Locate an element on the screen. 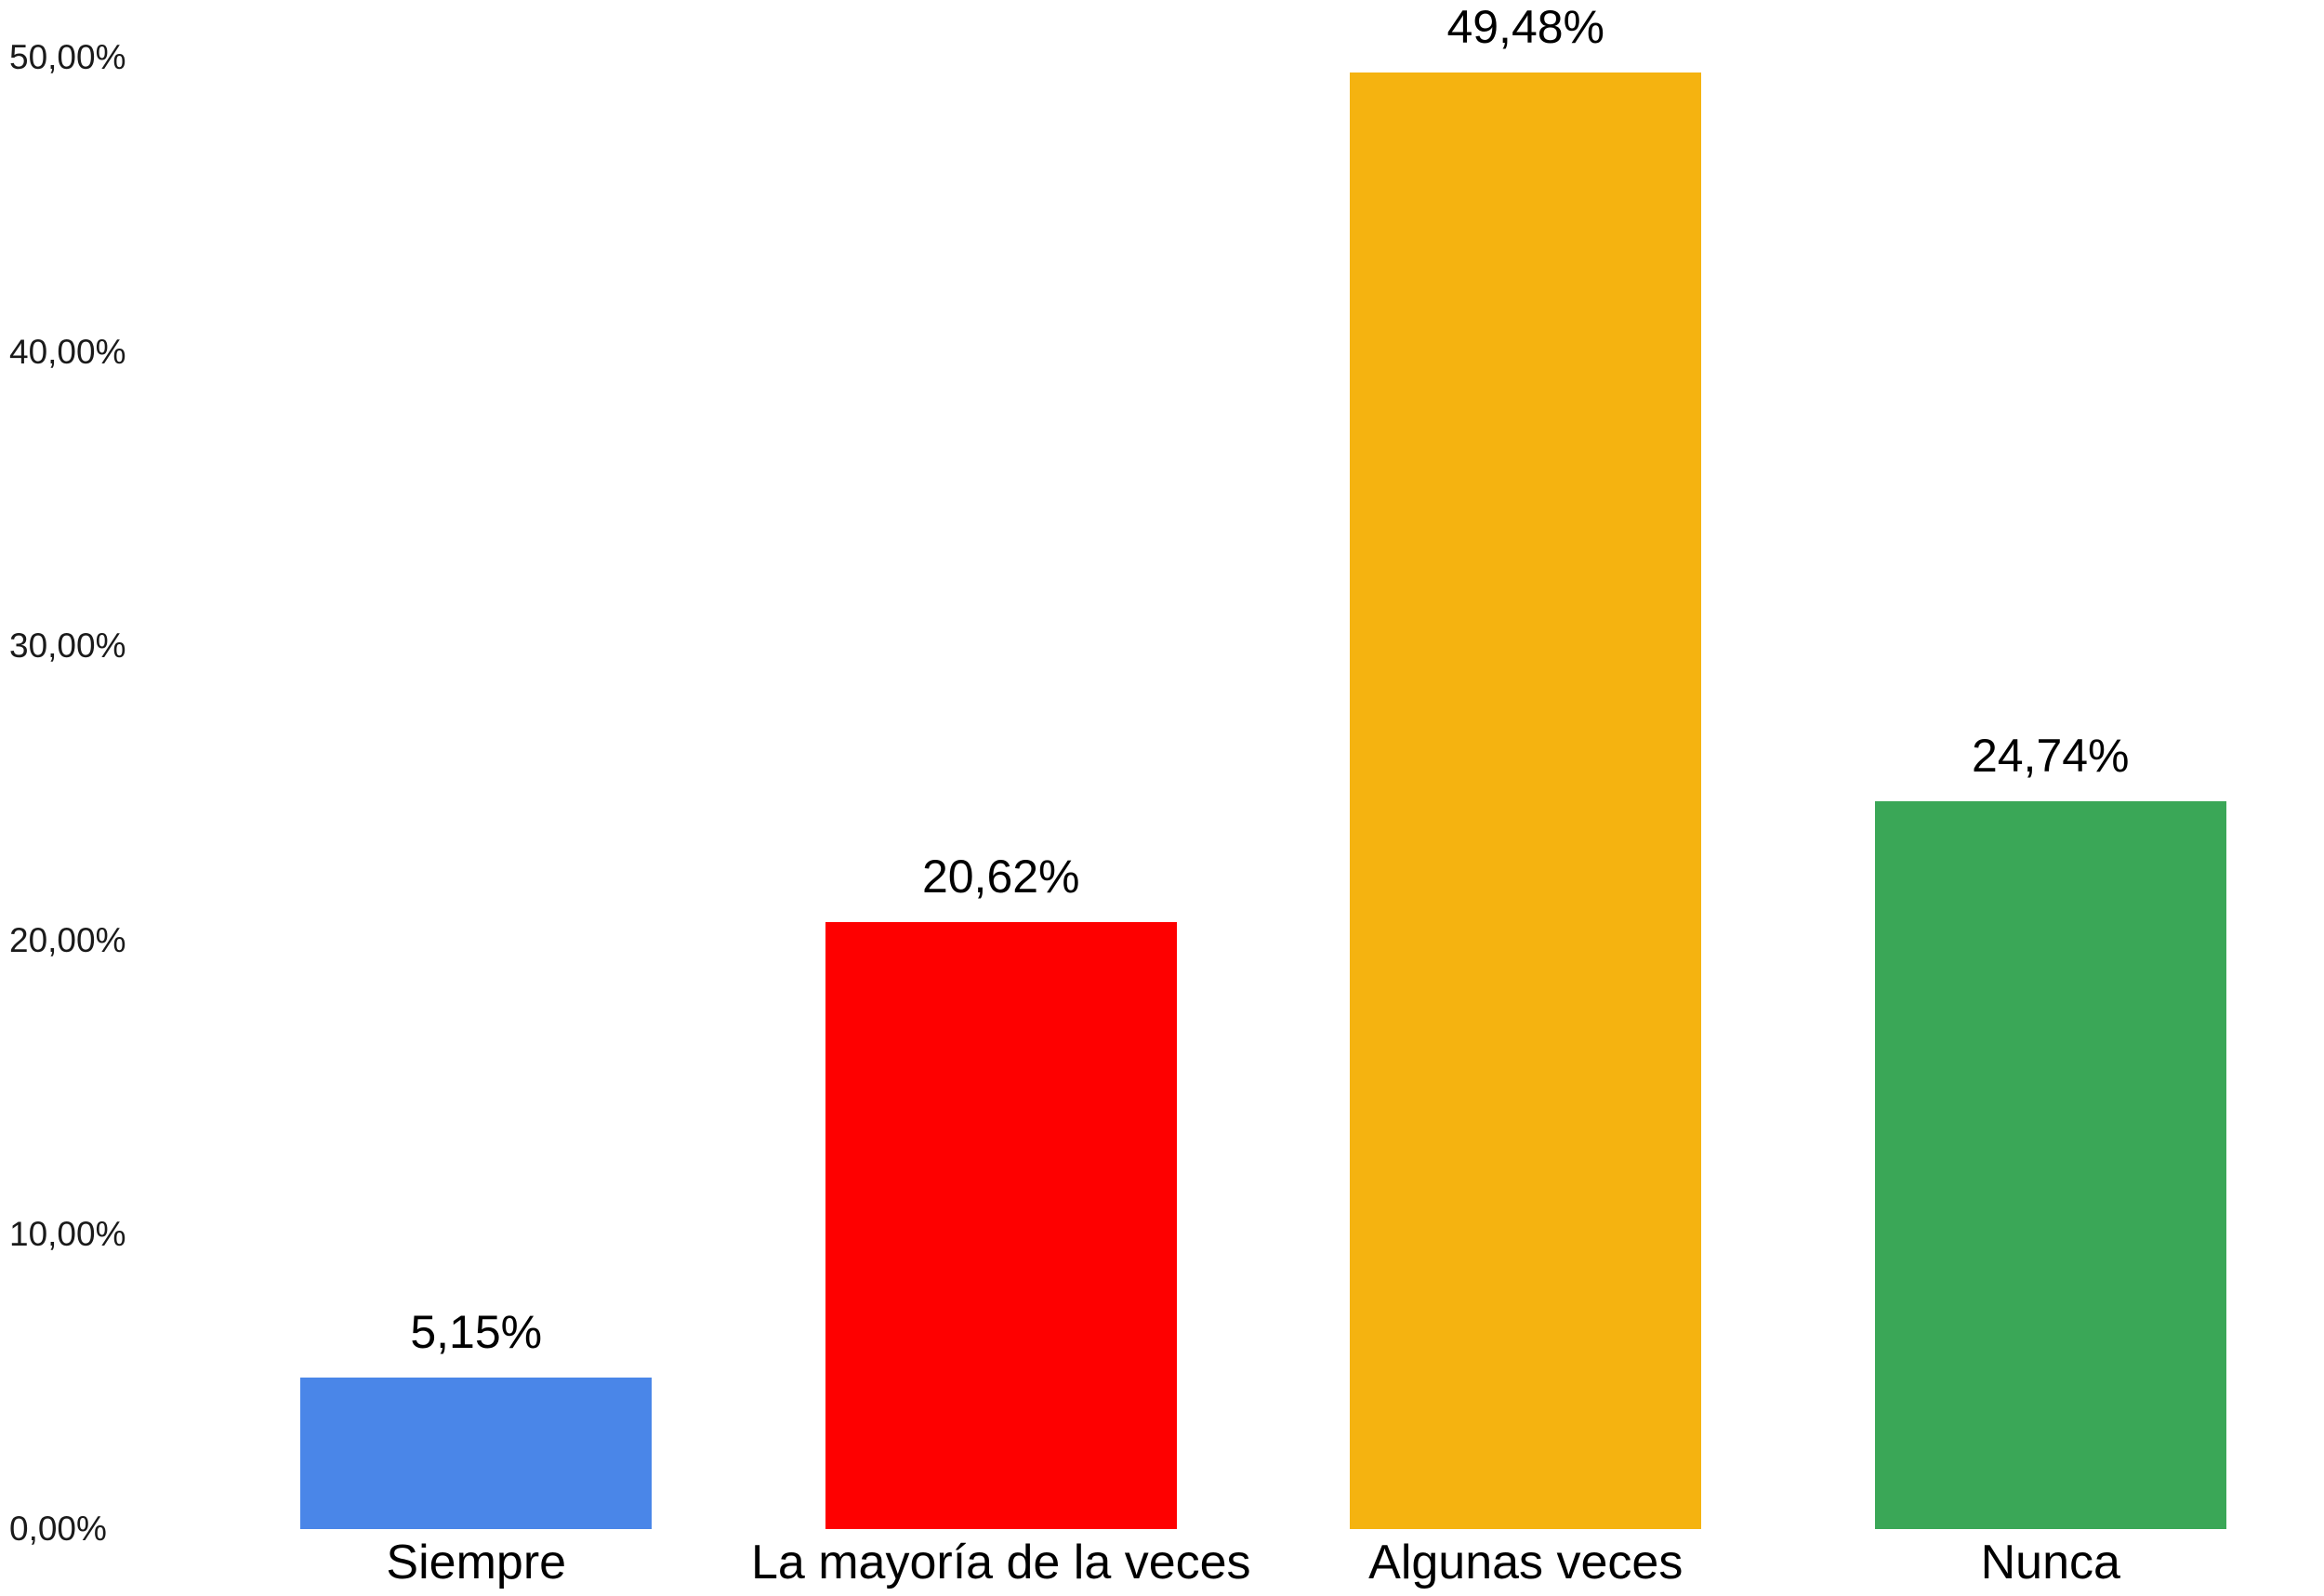 This screenshot has height=1596, width=2324. bar-value-label: 24,74% is located at coordinates (2050, 755).